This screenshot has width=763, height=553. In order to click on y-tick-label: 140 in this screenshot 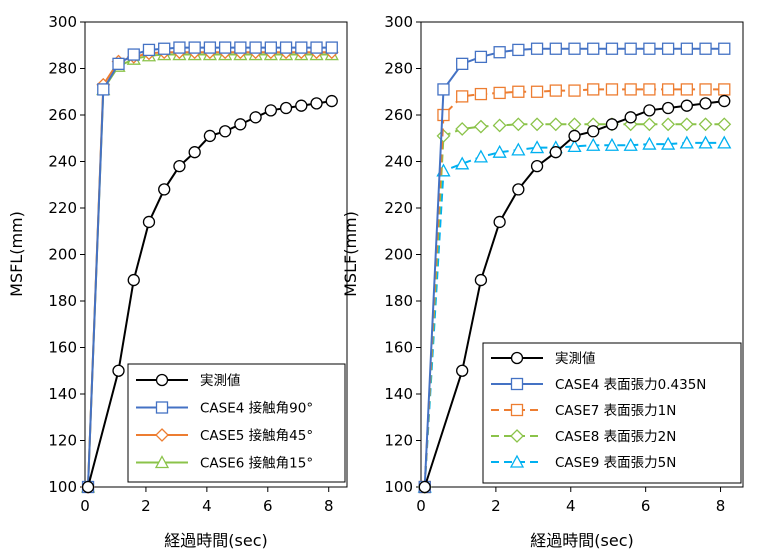, I will do `click(398, 394)`.